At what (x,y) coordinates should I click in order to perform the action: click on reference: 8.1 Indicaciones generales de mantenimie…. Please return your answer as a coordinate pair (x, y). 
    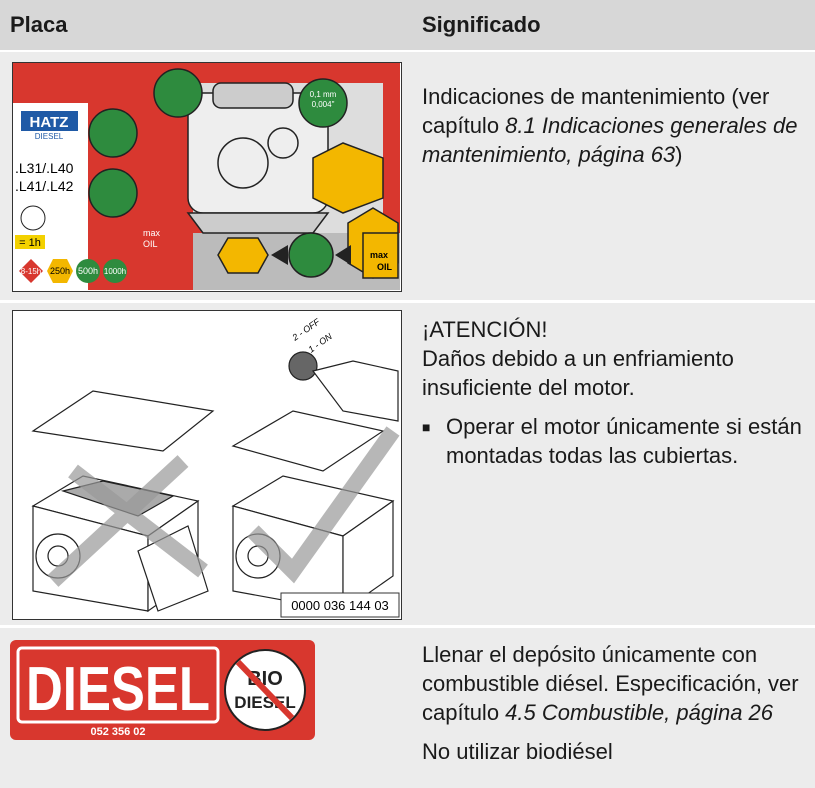
    Looking at the image, I should click on (610, 140).